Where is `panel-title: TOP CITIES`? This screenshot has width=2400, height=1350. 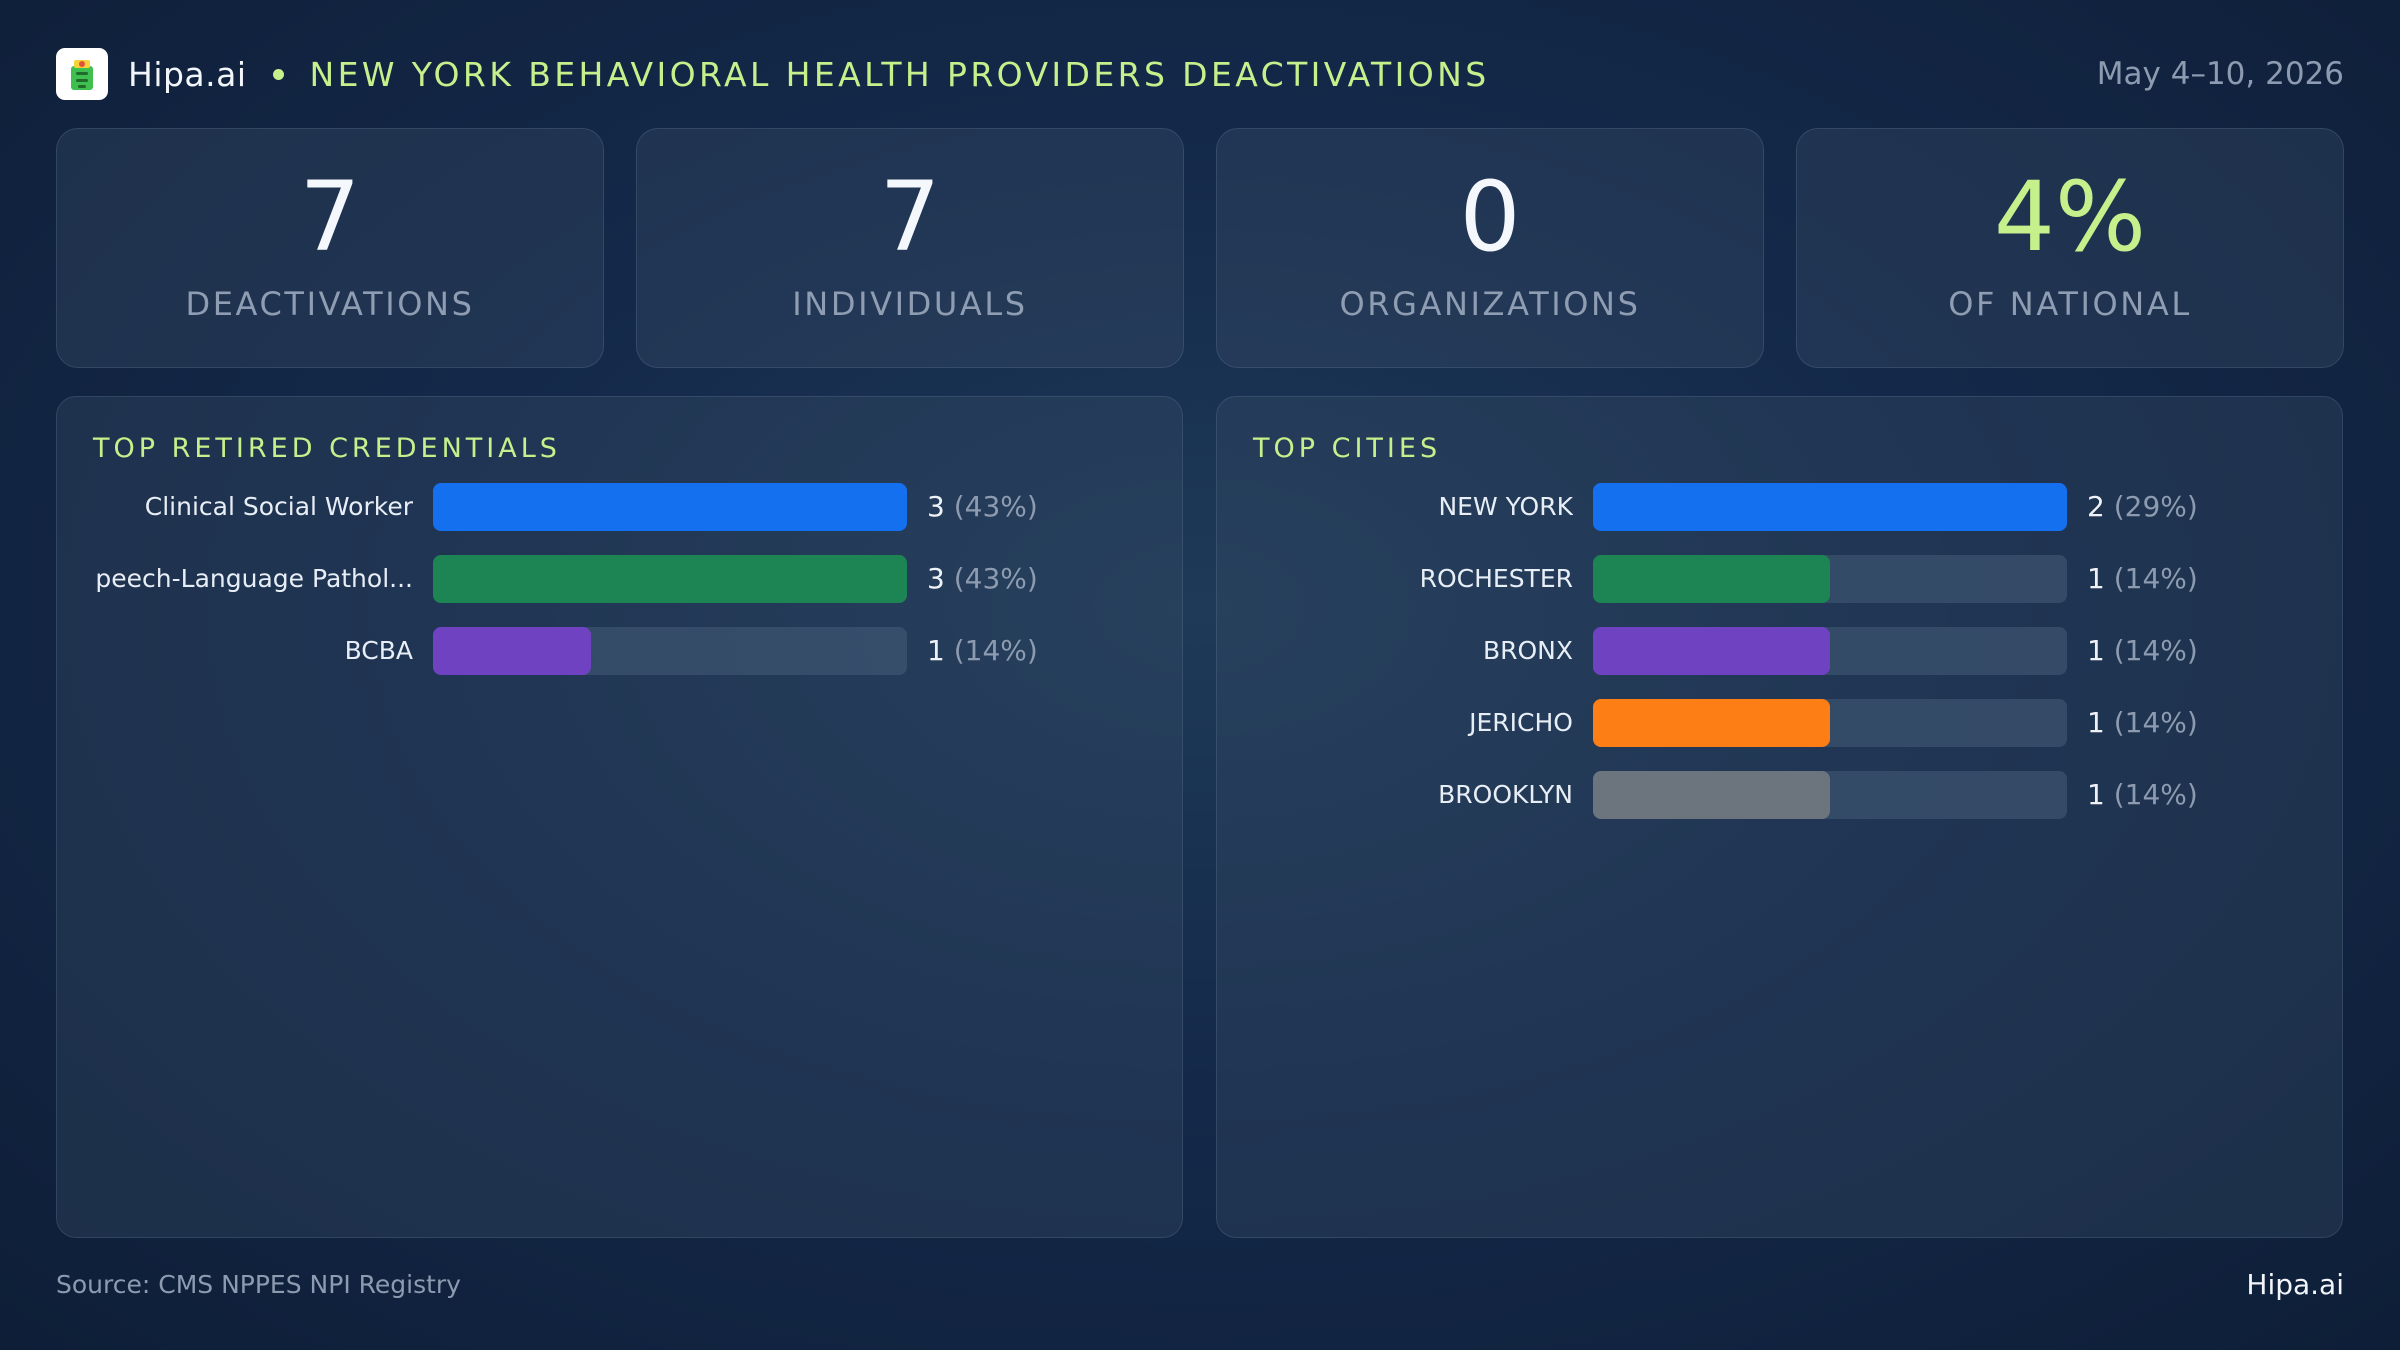 panel-title: TOP CITIES is located at coordinates (1347, 448).